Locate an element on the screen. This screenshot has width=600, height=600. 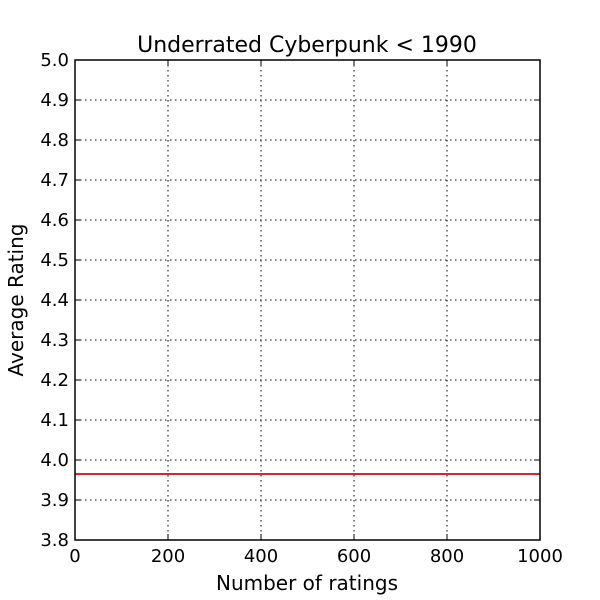
x-tick-label: 200 is located at coordinates (168, 556).